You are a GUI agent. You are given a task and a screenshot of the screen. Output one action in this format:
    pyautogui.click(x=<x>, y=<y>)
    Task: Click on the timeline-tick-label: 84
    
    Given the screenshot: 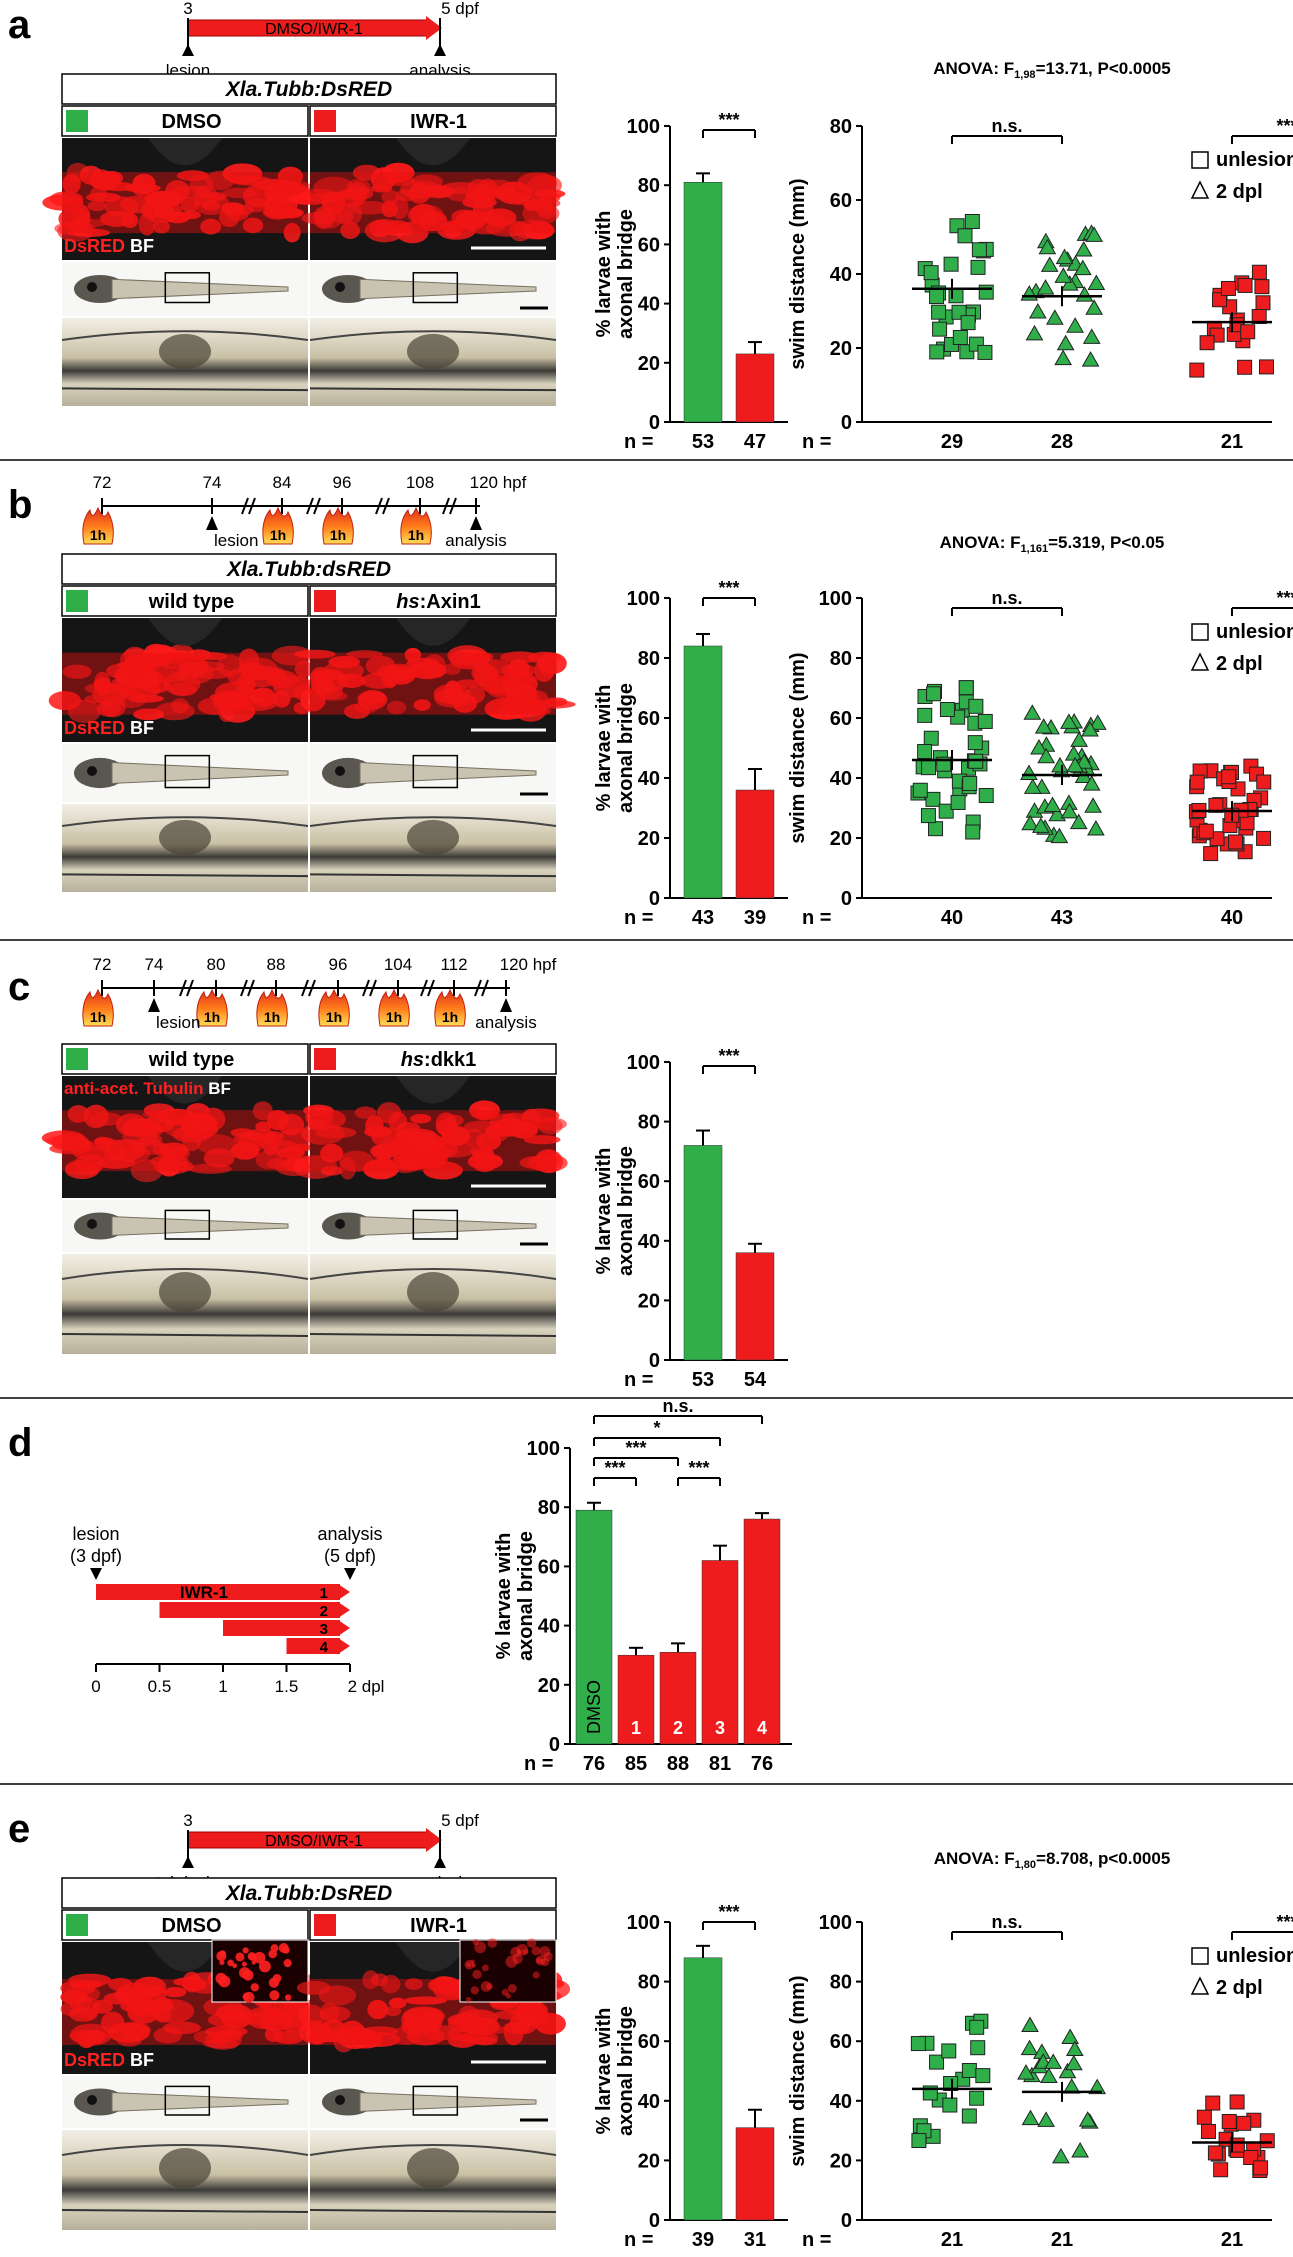 What is the action you would take?
    pyautogui.click(x=282, y=482)
    